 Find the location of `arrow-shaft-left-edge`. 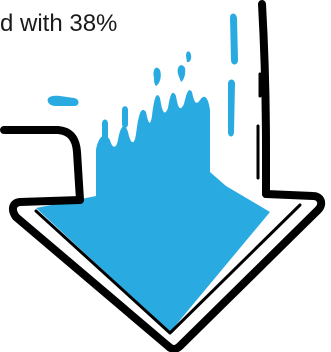

arrow-shaft-left-edge is located at coordinates (42, 165).